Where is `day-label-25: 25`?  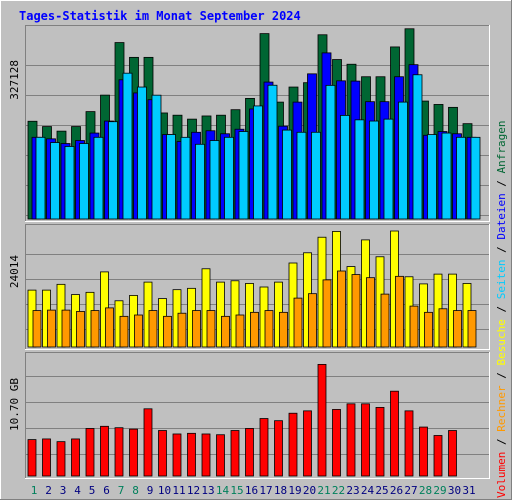
day-label-25: 25 is located at coordinates (381, 490).